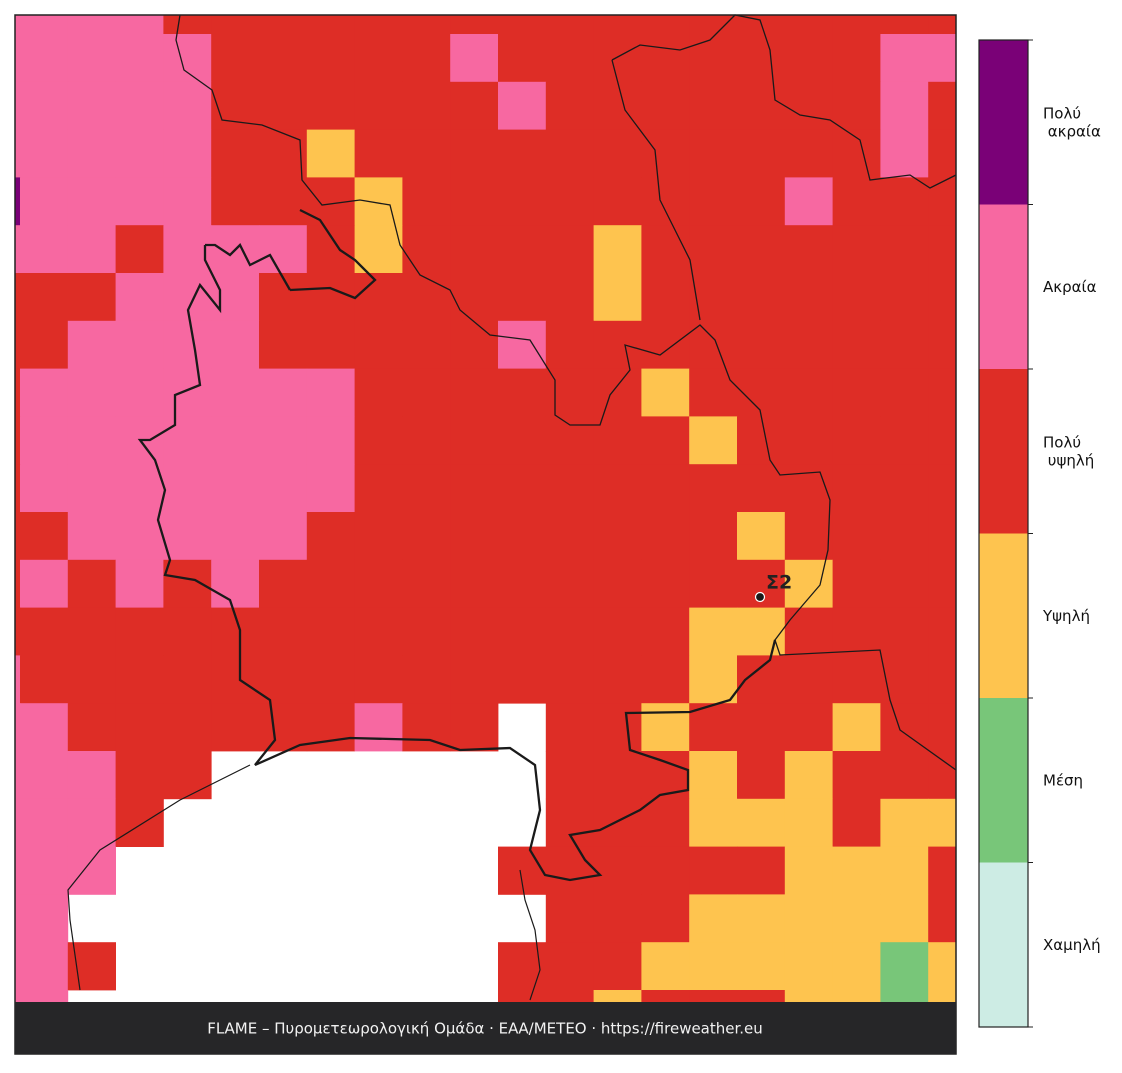 The height and width of the screenshot is (1073, 1122). What do you see at coordinates (1072, 944) in the screenshot?
I see `legend-label: Χαμηλή` at bounding box center [1072, 944].